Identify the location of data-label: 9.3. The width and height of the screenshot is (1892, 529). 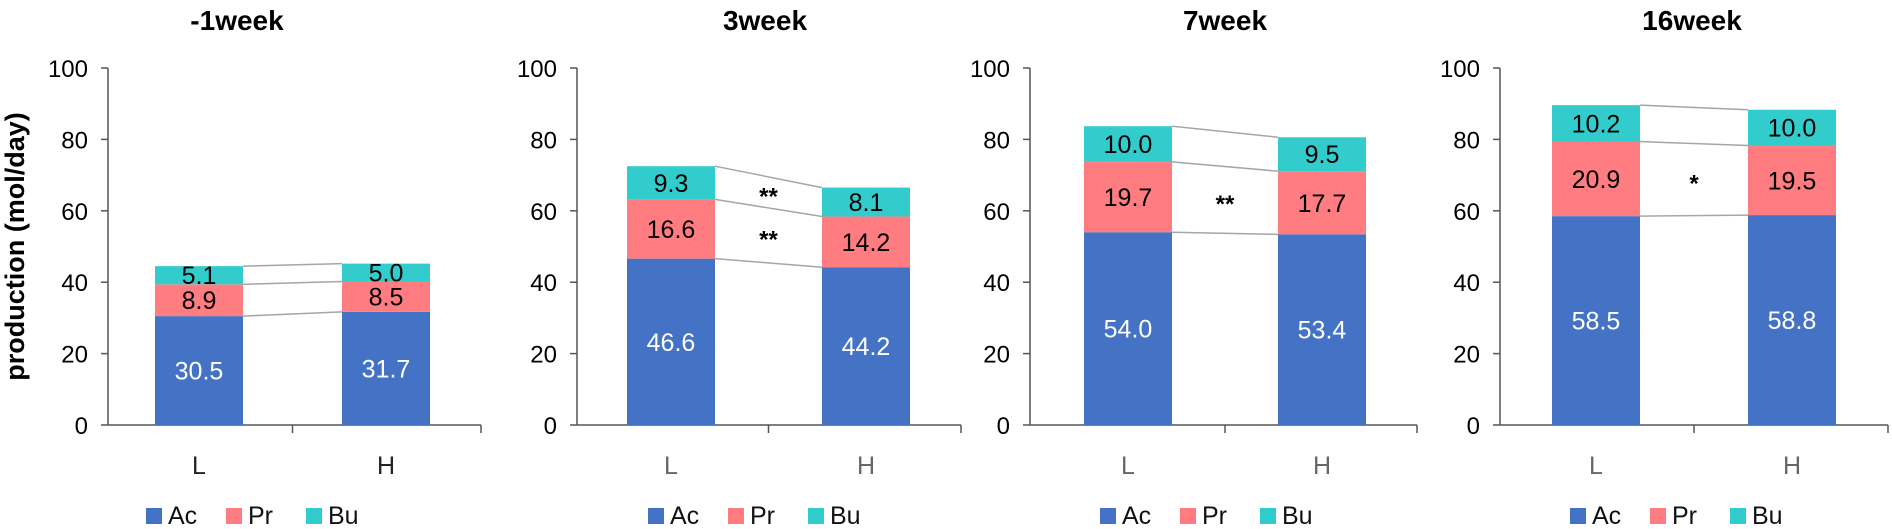
(671, 184).